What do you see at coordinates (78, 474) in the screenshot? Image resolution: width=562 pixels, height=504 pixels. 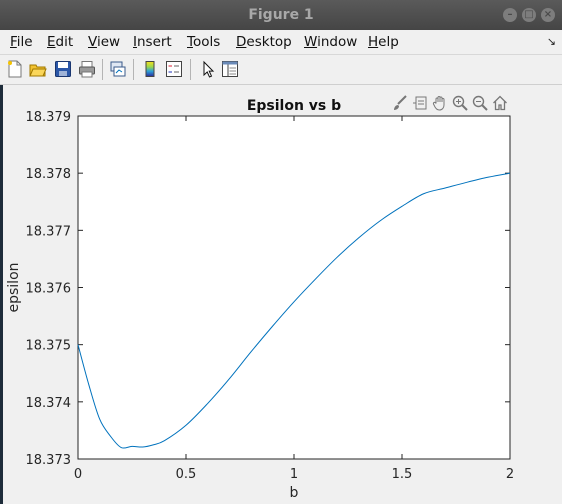 I see `x-tick-label: 0` at bounding box center [78, 474].